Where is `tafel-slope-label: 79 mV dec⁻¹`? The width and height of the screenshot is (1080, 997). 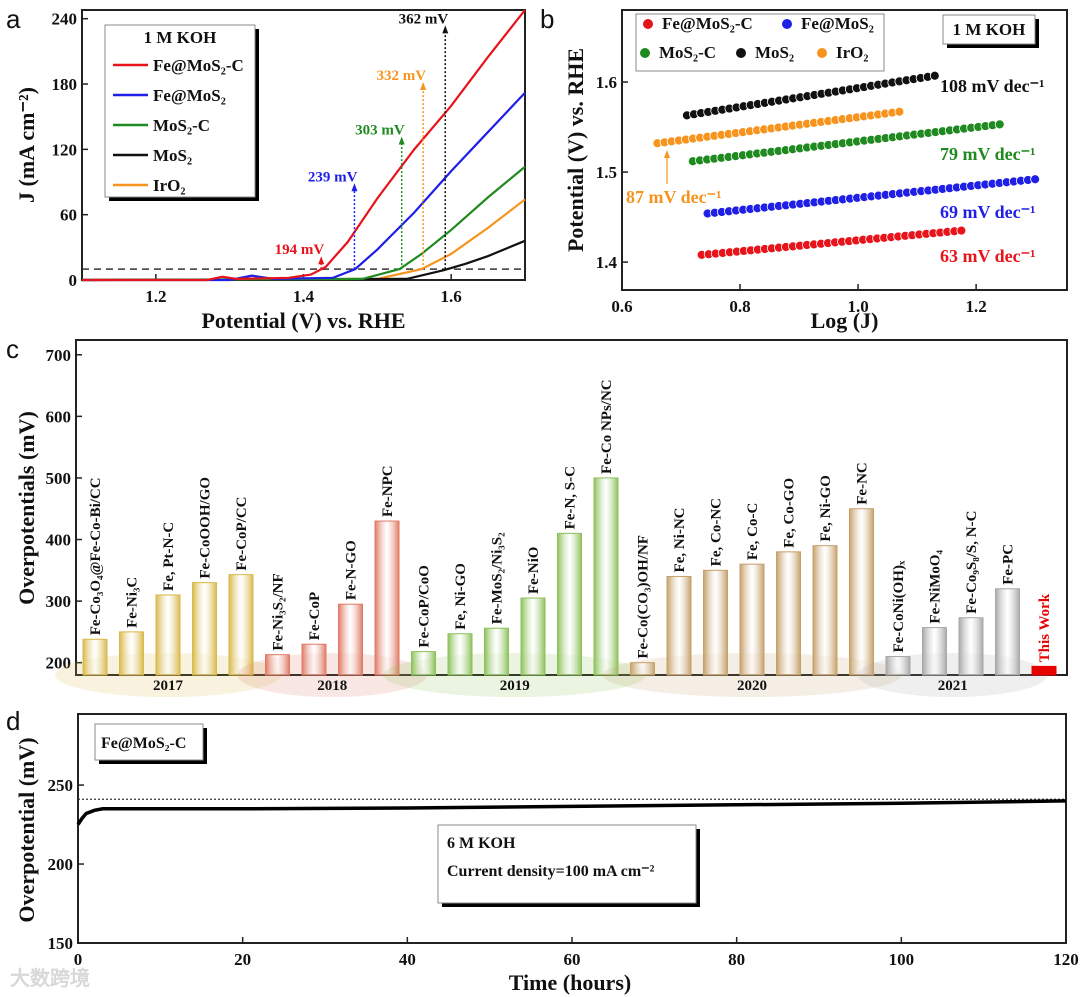
tafel-slope-label: 79 mV dec⁻¹ is located at coordinates (988, 154).